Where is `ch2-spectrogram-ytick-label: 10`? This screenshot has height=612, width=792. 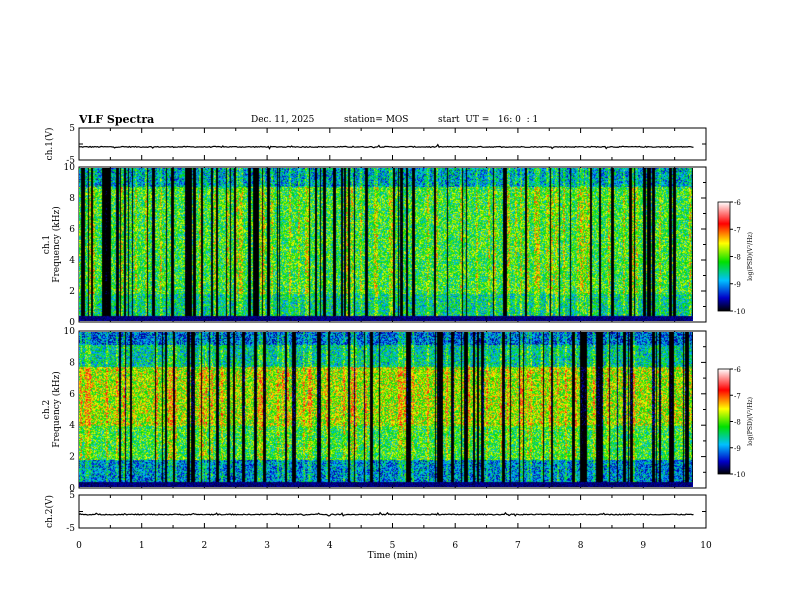 ch2-spectrogram-ytick-label: 10 is located at coordinates (70, 332).